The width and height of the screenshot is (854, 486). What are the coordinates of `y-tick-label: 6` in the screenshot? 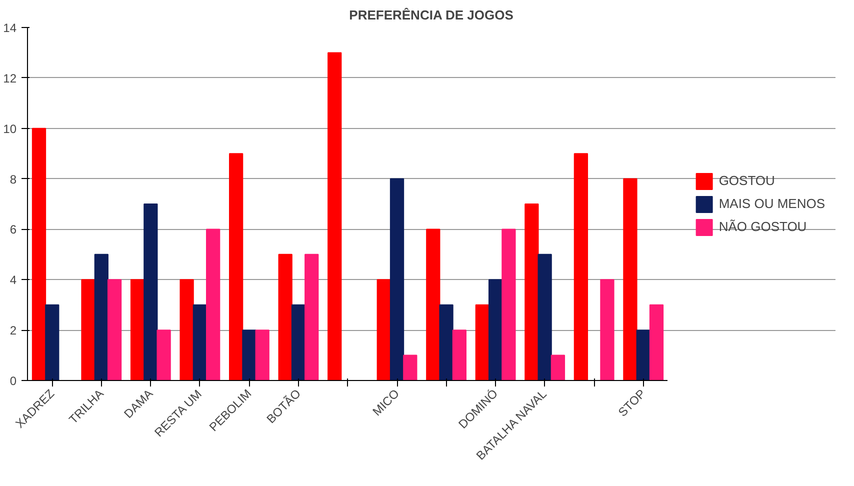 It's located at (13, 229).